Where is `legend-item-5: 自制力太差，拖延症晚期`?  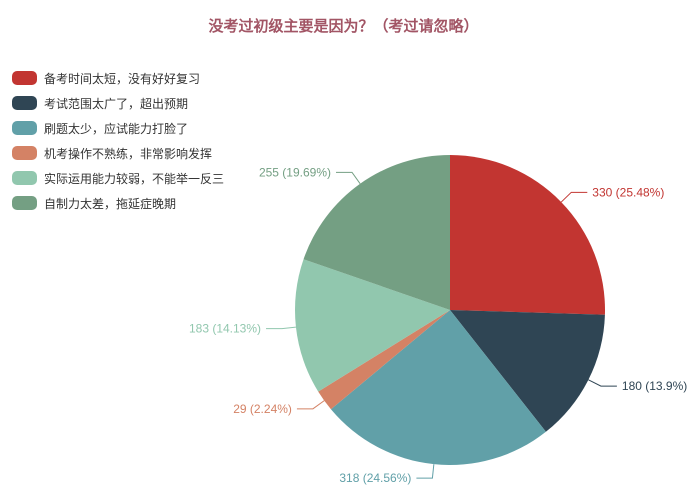 legend-item-5: 自制力太差，拖延症晚期 is located at coordinates (118, 203).